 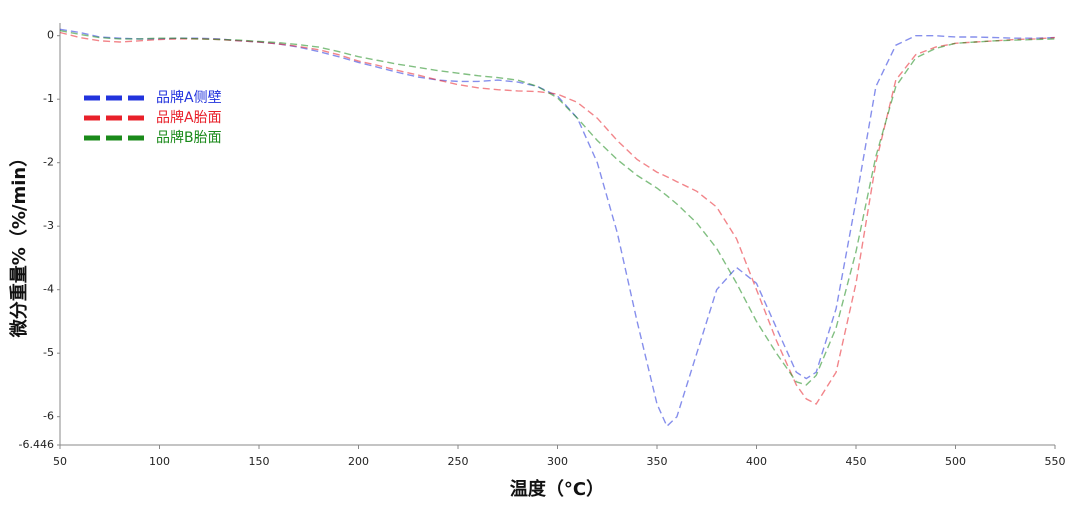 I want to click on x-tick-label: 300, so click(x=557, y=461).